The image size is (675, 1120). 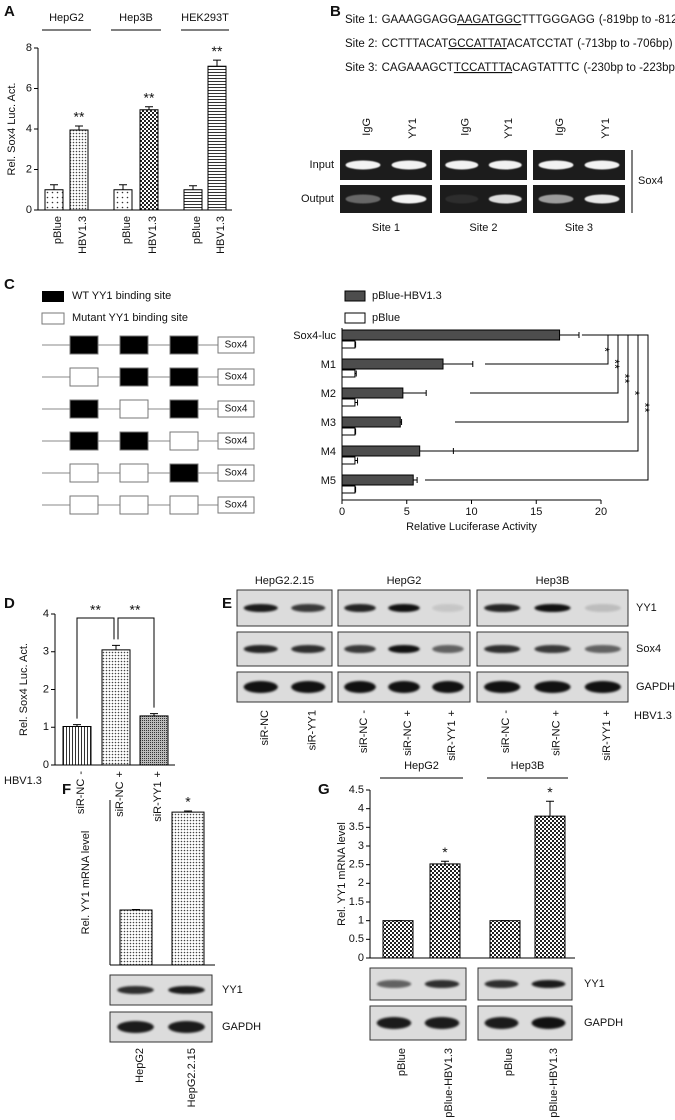 What do you see at coordinates (135, 610) in the screenshot?
I see `comparison-label: **` at bounding box center [135, 610].